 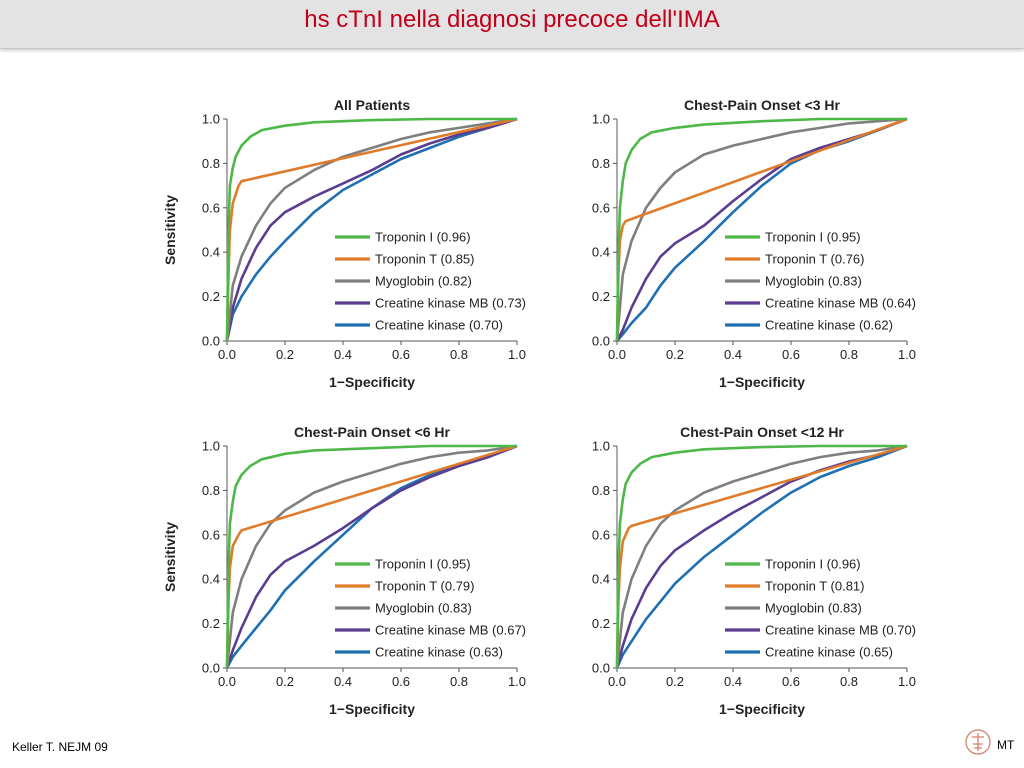 What do you see at coordinates (829, 652) in the screenshot?
I see `legend-label: Creatine kinase (0.65)` at bounding box center [829, 652].